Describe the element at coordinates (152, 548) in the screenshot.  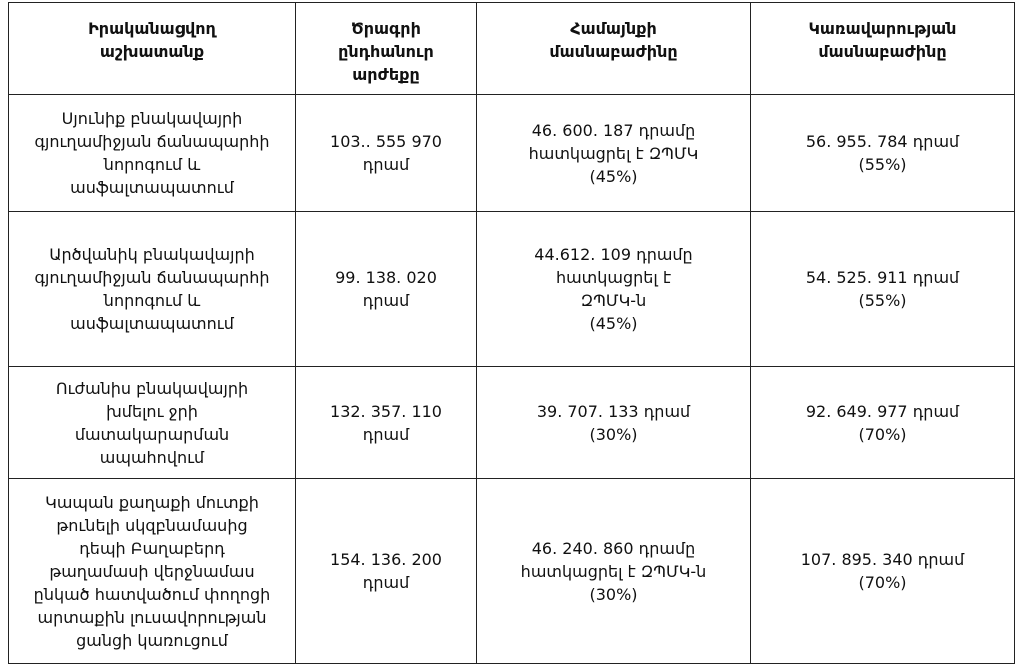
I see `cell-line: դեպի Բաղաբերդ` at that location.